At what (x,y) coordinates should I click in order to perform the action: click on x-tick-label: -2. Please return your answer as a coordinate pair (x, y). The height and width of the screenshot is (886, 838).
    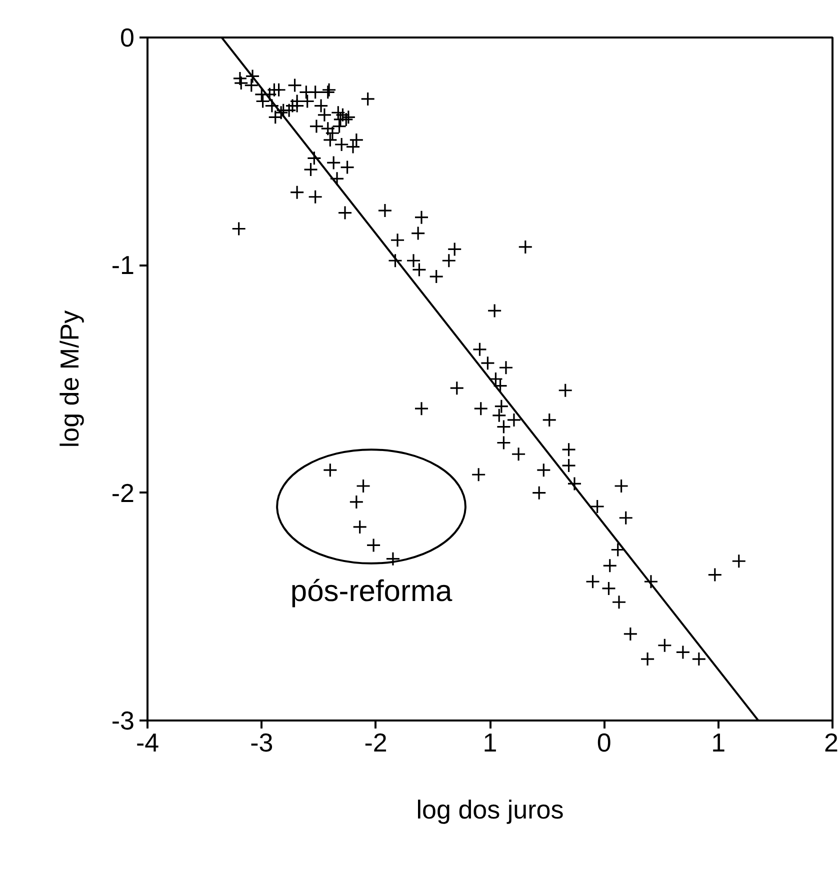
    Looking at the image, I should click on (376, 743).